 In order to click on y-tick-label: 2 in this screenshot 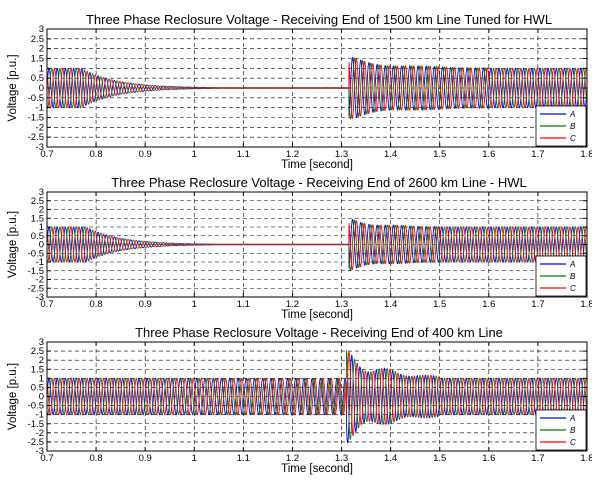, I will do `click(41, 360)`.